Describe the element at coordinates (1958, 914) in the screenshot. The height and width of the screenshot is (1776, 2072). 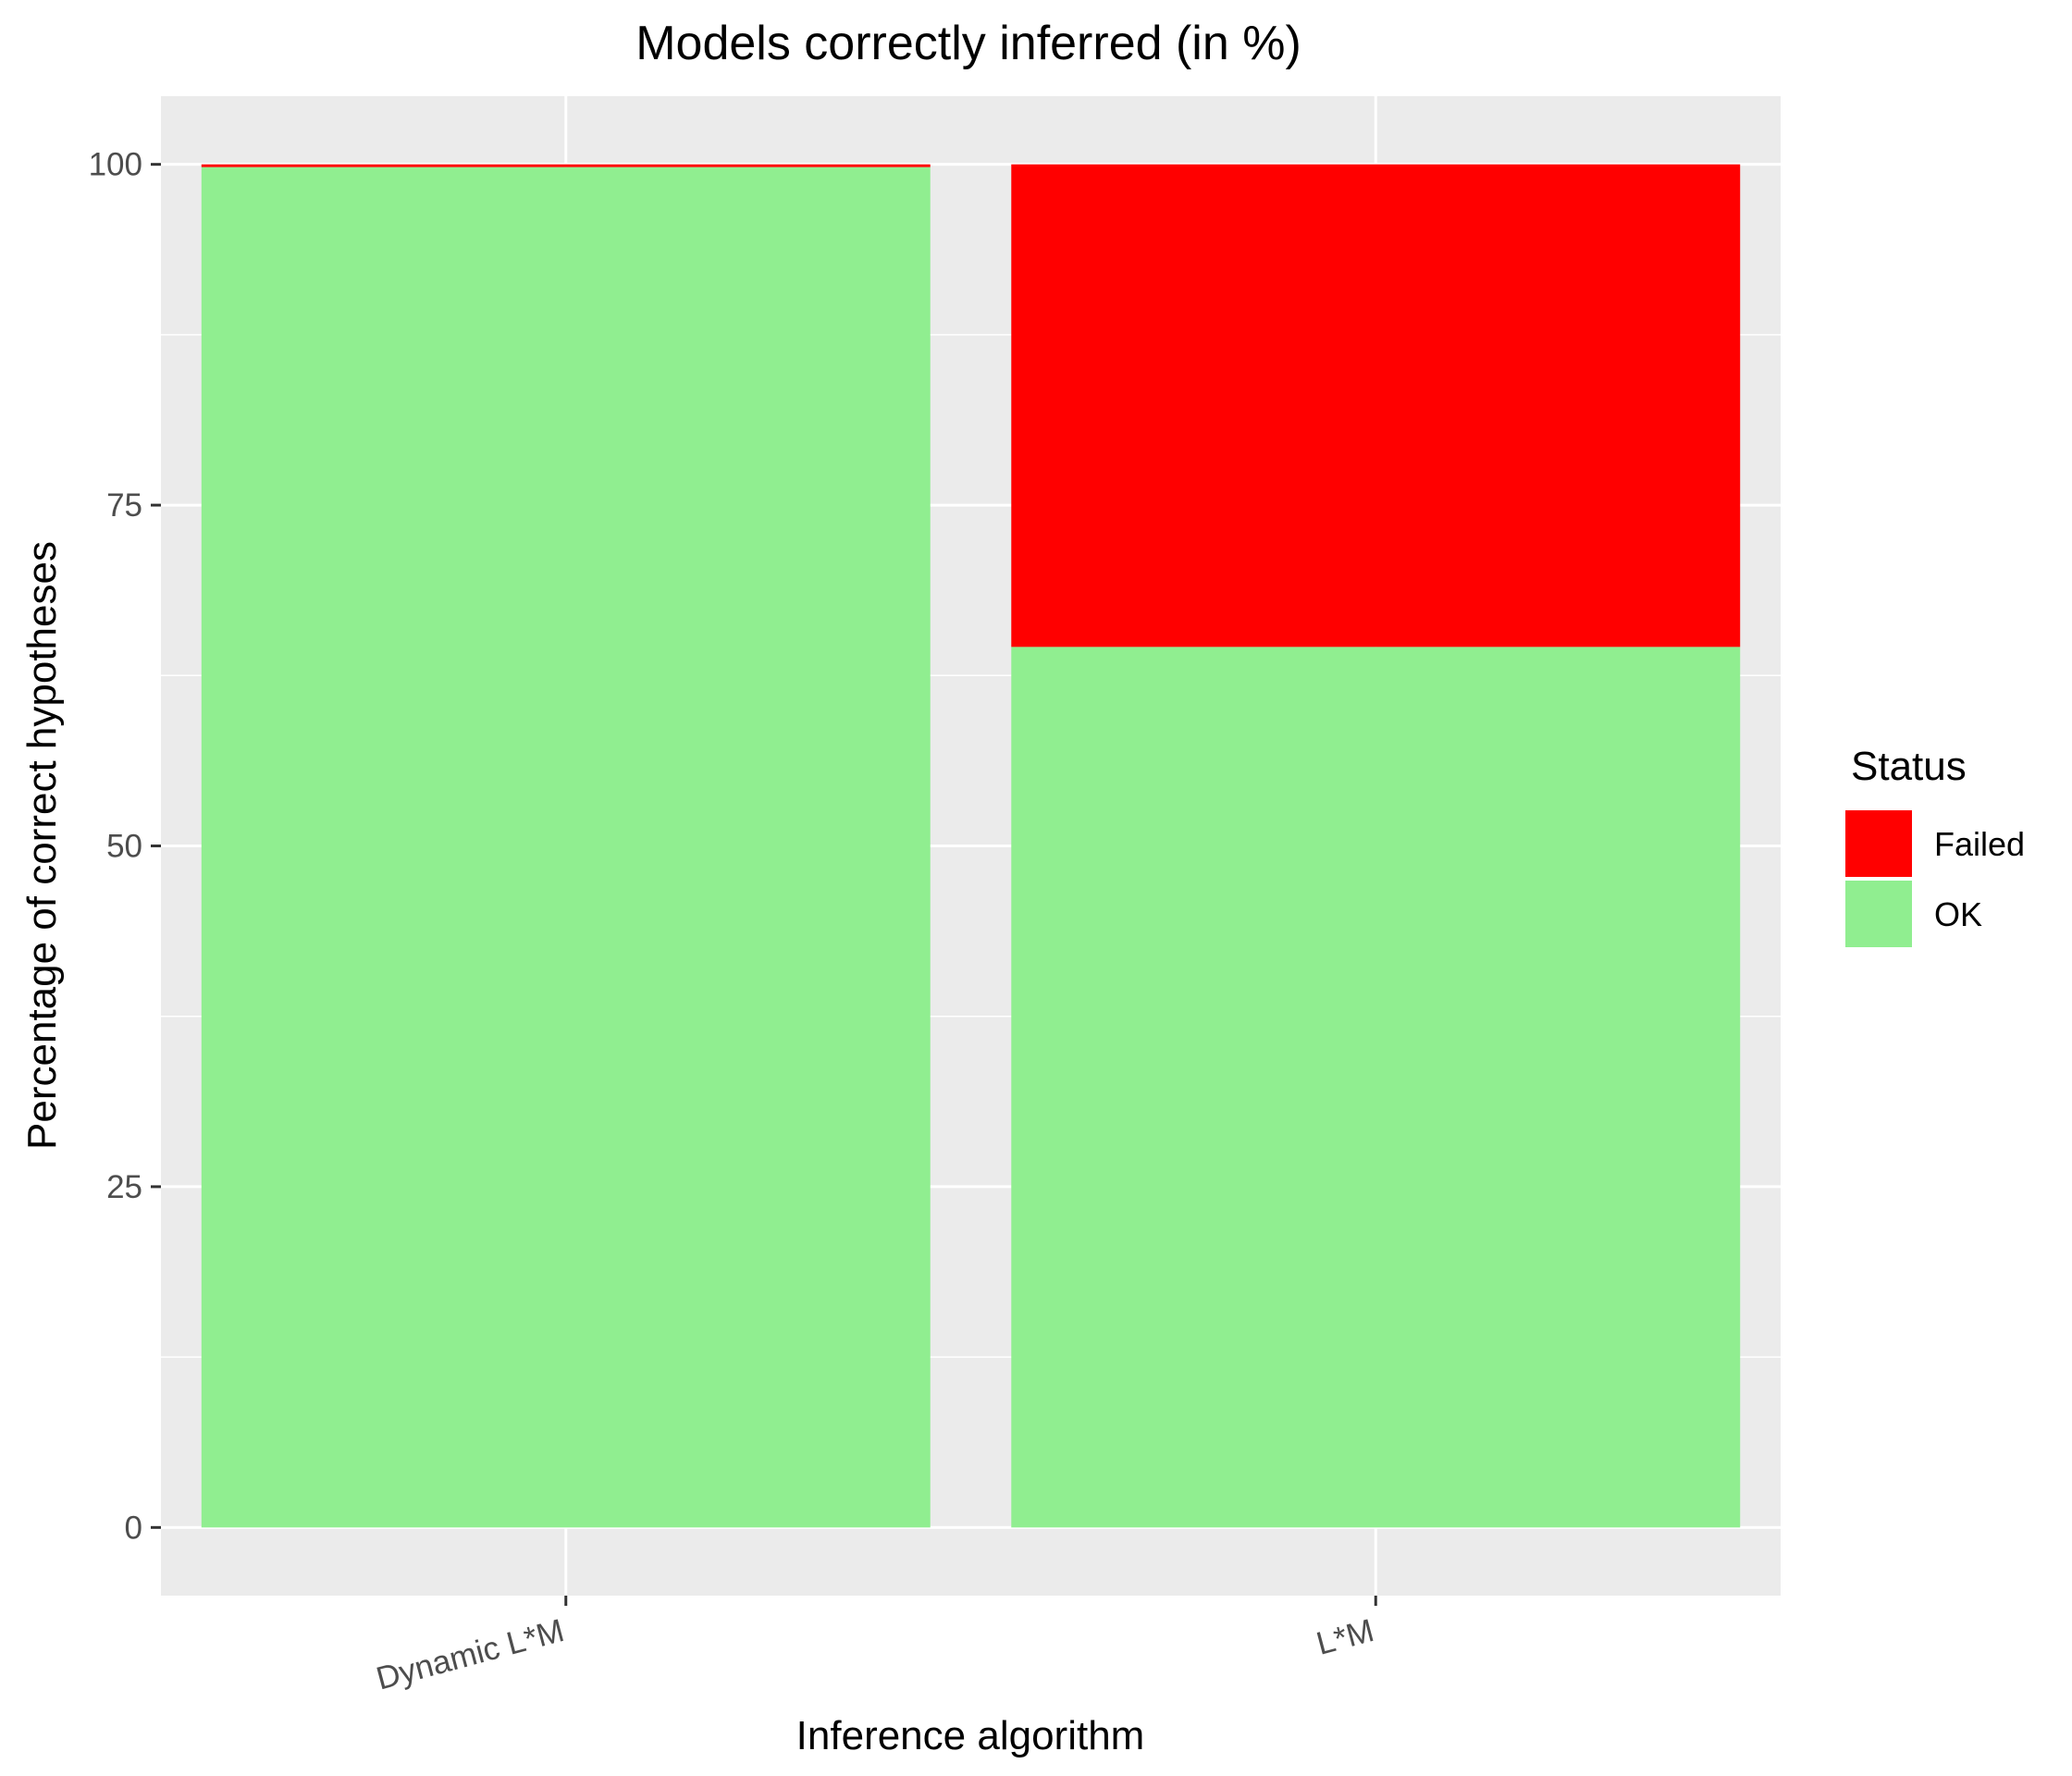
I see `legend-label-ok: OK` at that location.